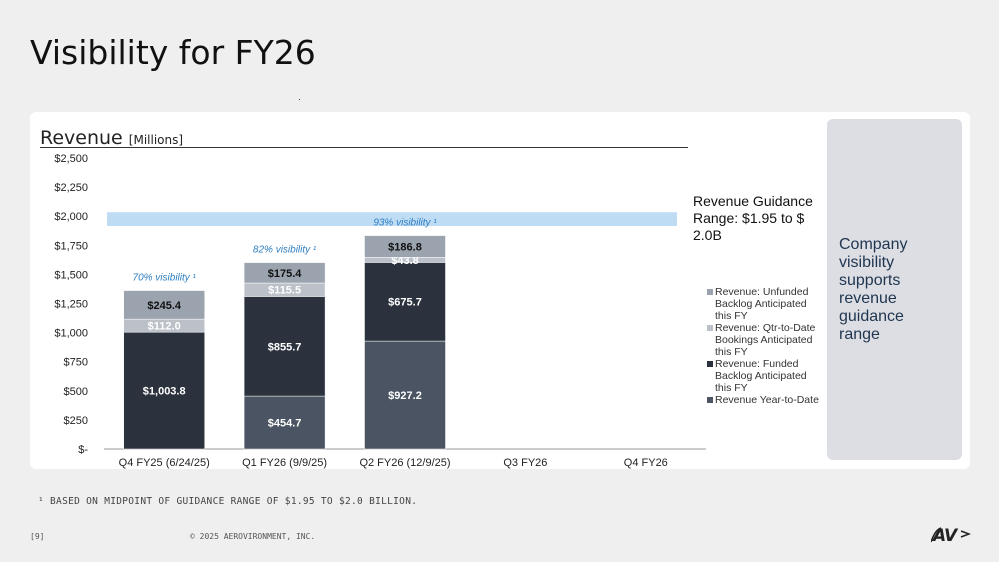  Describe the element at coordinates (71, 159) in the screenshot. I see `y-tick-label: $2,500` at that location.